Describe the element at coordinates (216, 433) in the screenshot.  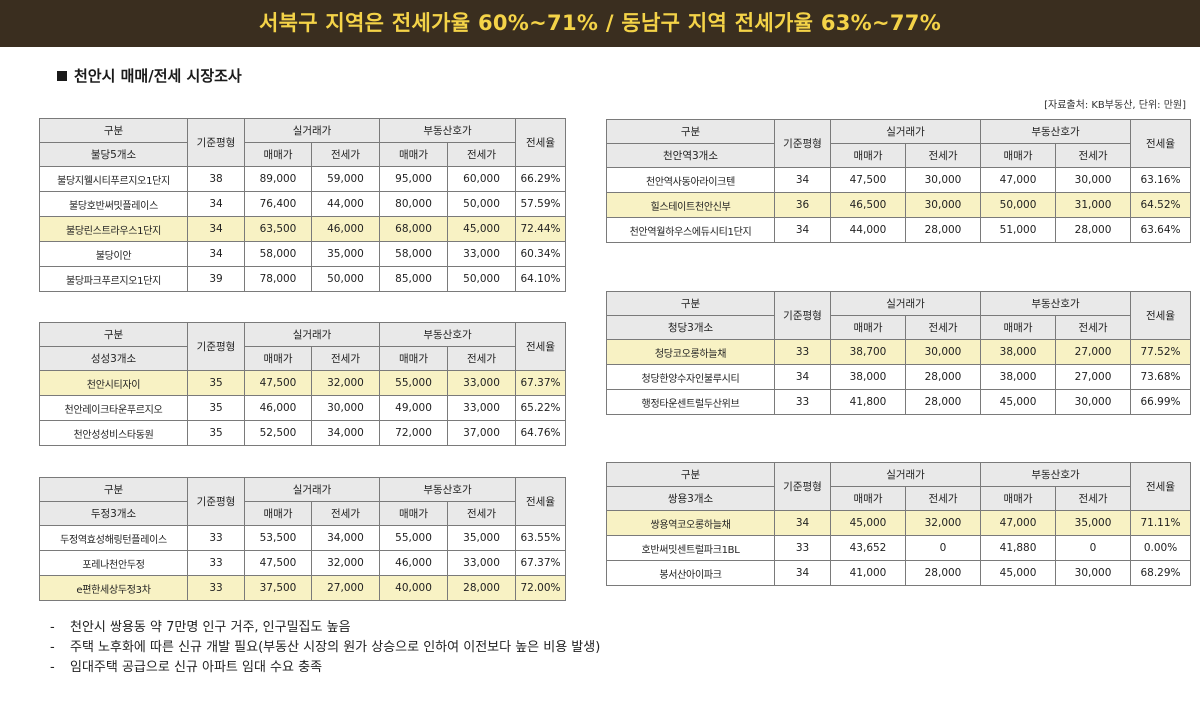
I see `base-size: 35` at that location.